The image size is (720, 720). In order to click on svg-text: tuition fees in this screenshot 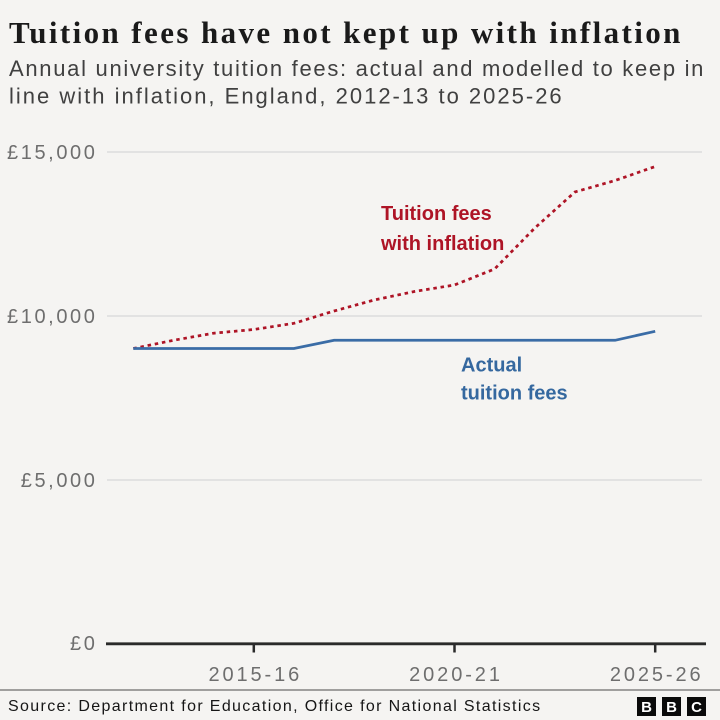, I will do `click(514, 394)`.